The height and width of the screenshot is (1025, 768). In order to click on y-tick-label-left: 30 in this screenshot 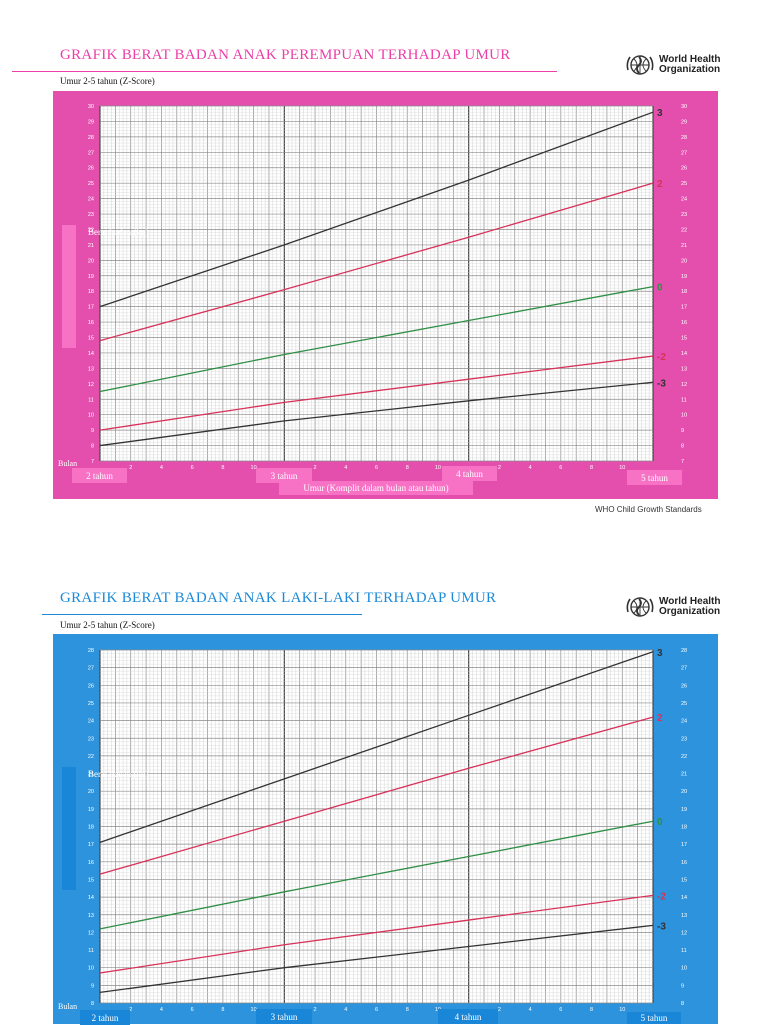, I will do `click(91, 107)`.